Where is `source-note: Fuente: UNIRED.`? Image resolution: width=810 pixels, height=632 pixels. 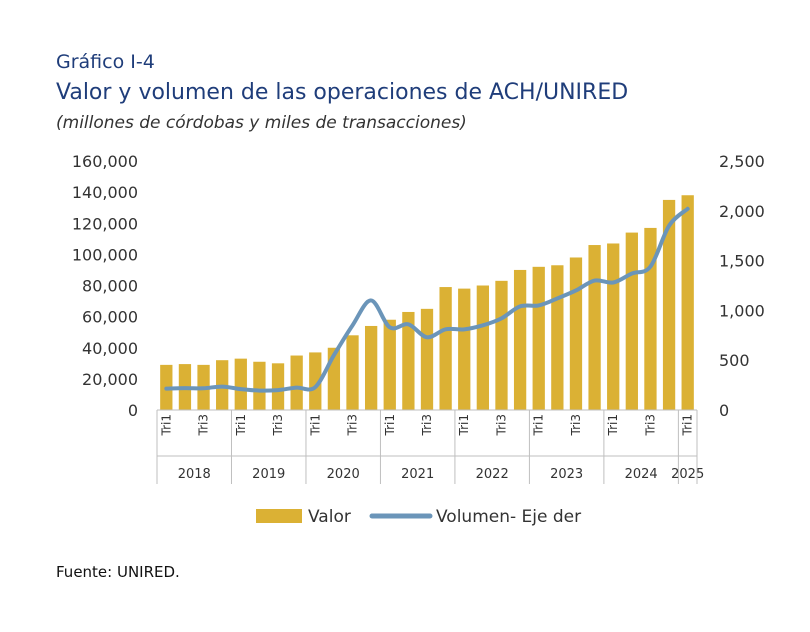 source-note: Fuente: UNIRED. is located at coordinates (118, 572).